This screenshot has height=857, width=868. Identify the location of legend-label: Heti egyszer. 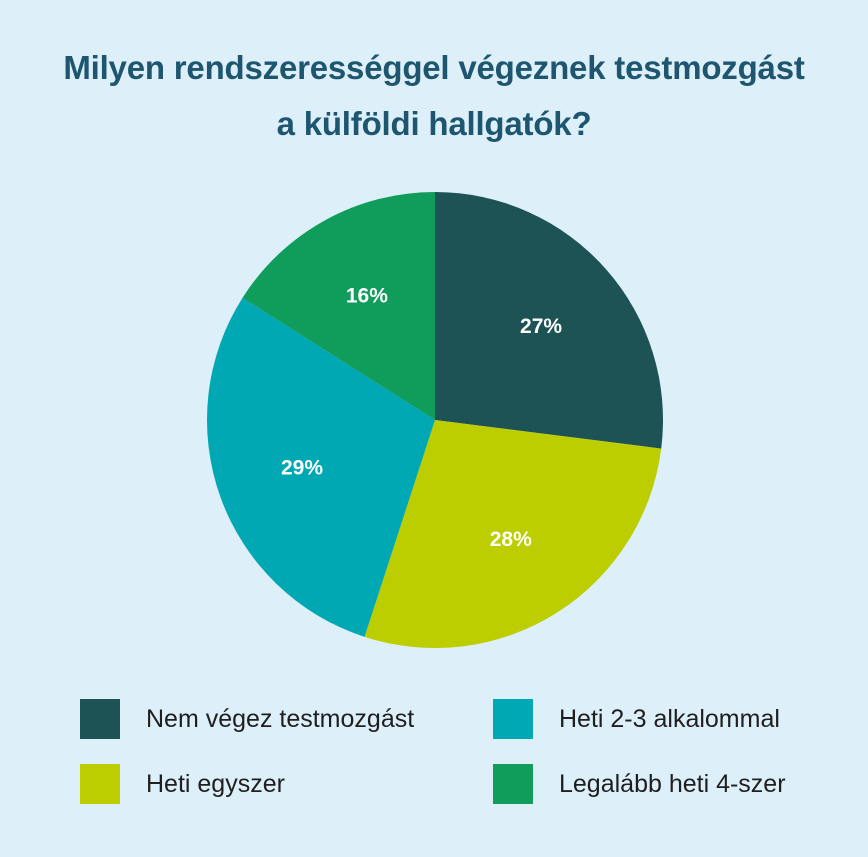
(215, 783).